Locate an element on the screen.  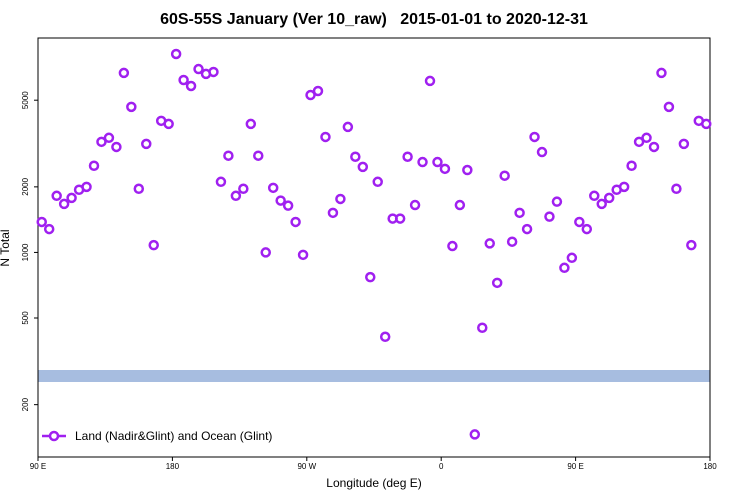
y-tick-label: 2000 is located at coordinates (25, 186).